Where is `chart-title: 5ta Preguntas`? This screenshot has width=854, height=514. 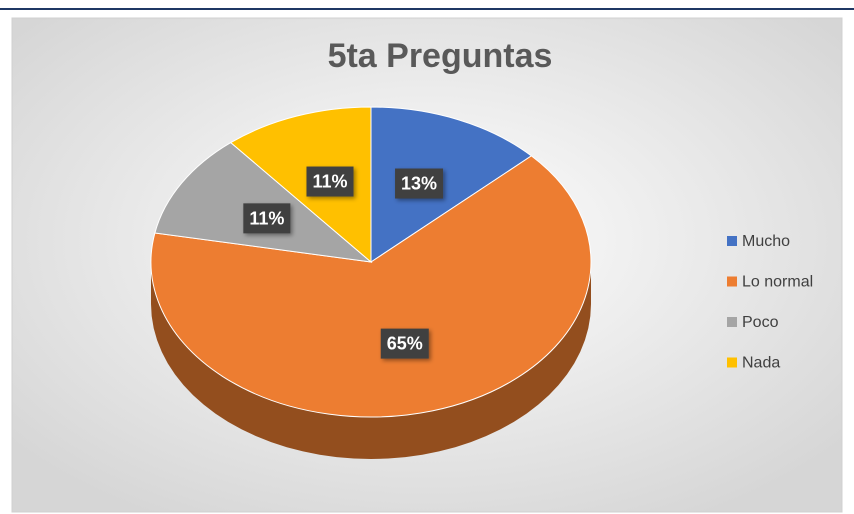 chart-title: 5ta Preguntas is located at coordinates (440, 56).